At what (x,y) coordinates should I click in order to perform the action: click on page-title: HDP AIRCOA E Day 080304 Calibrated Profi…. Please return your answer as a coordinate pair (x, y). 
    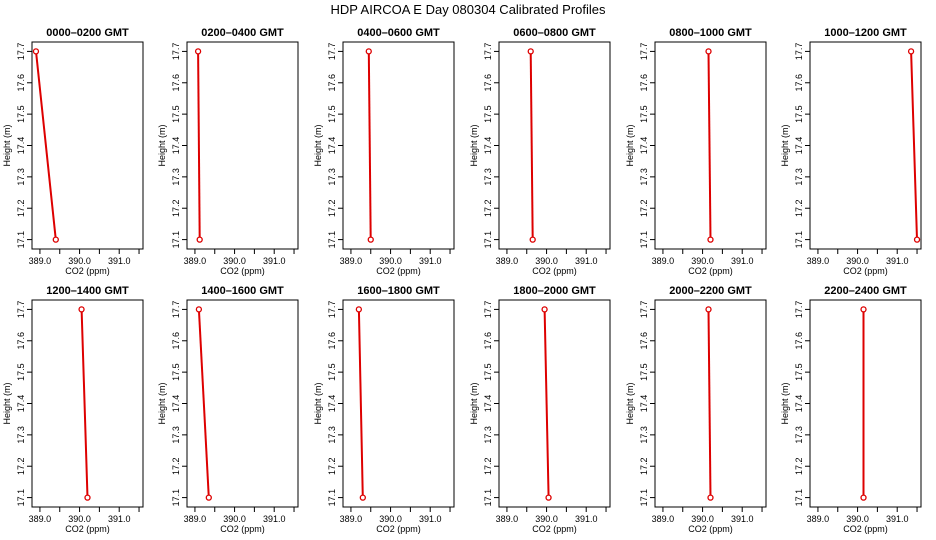
    Looking at the image, I should click on (468, 9).